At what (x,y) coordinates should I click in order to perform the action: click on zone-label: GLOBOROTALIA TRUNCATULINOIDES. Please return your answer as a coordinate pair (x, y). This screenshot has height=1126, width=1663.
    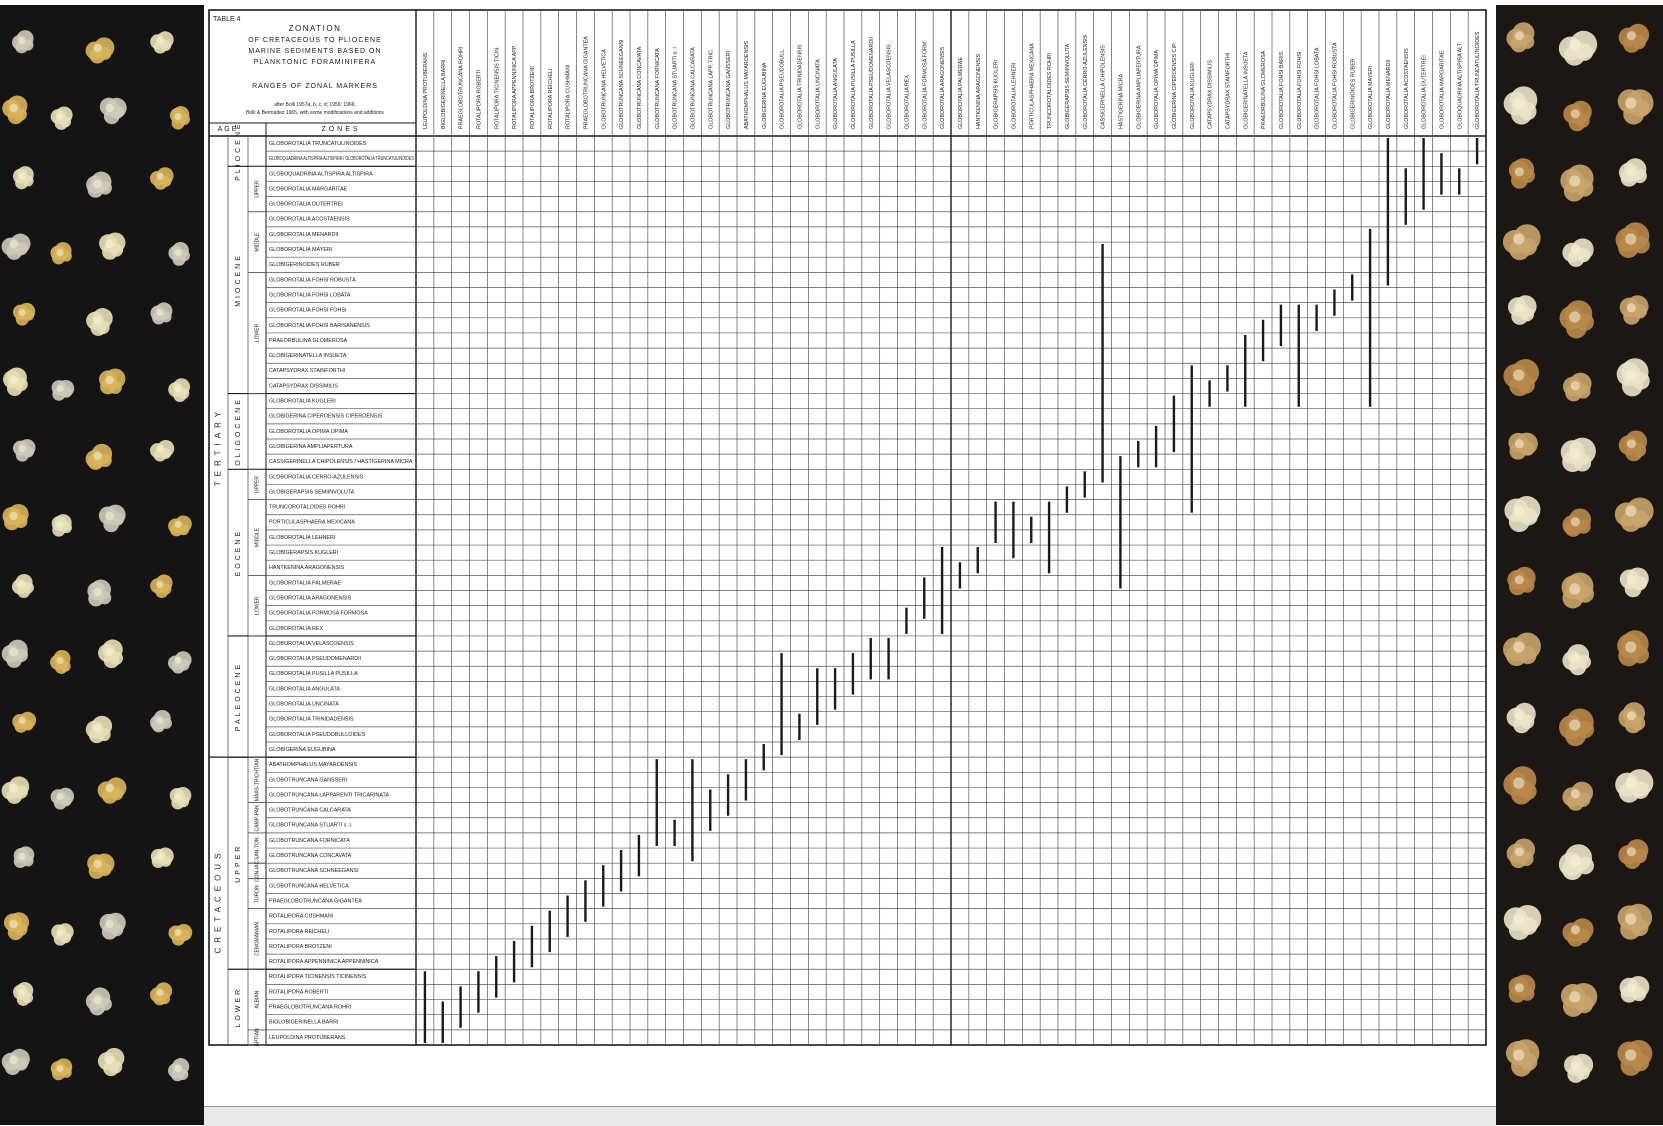
    Looking at the image, I should click on (318, 144).